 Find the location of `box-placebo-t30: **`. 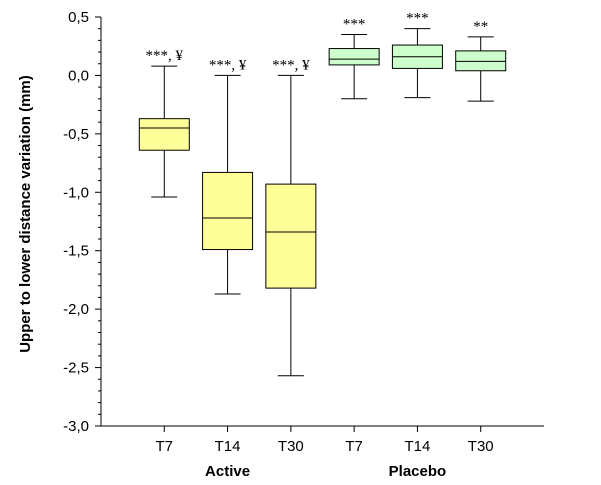

box-placebo-t30: ** is located at coordinates (481, 60).